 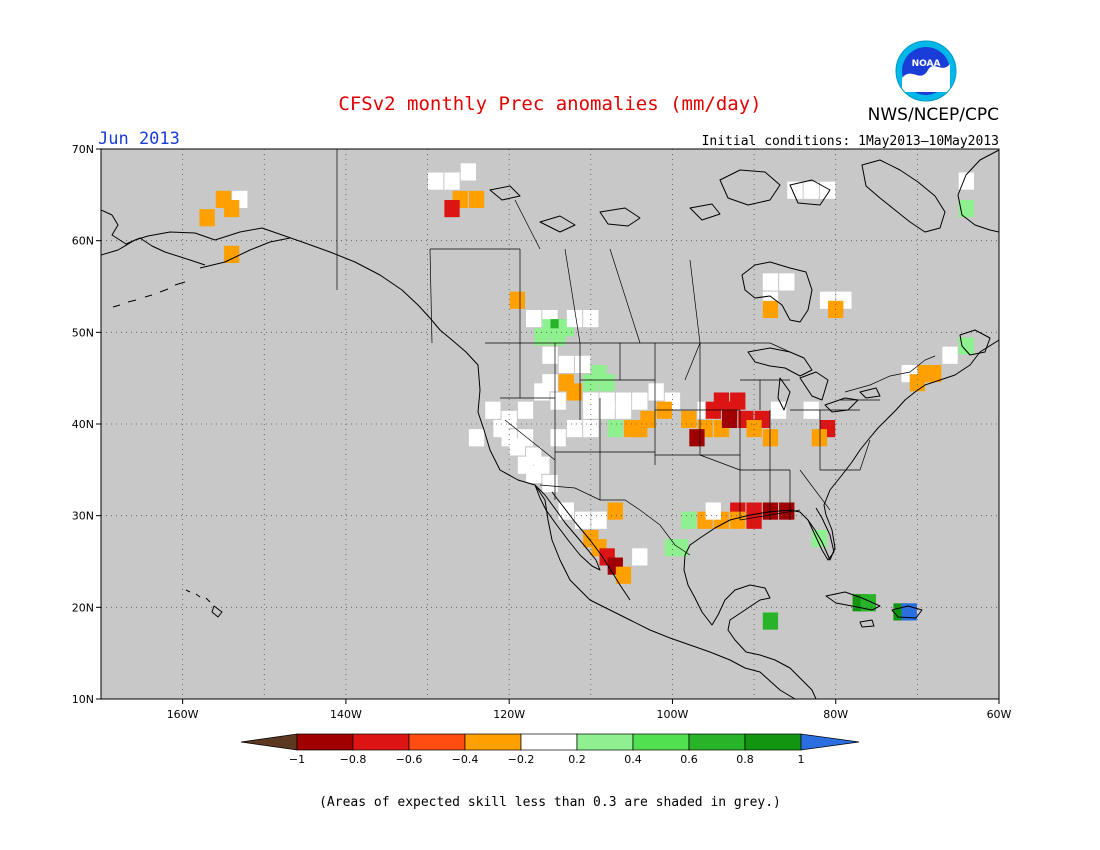 What do you see at coordinates (269, 742) in the screenshot?
I see `colorbar-low-arrow` at bounding box center [269, 742].